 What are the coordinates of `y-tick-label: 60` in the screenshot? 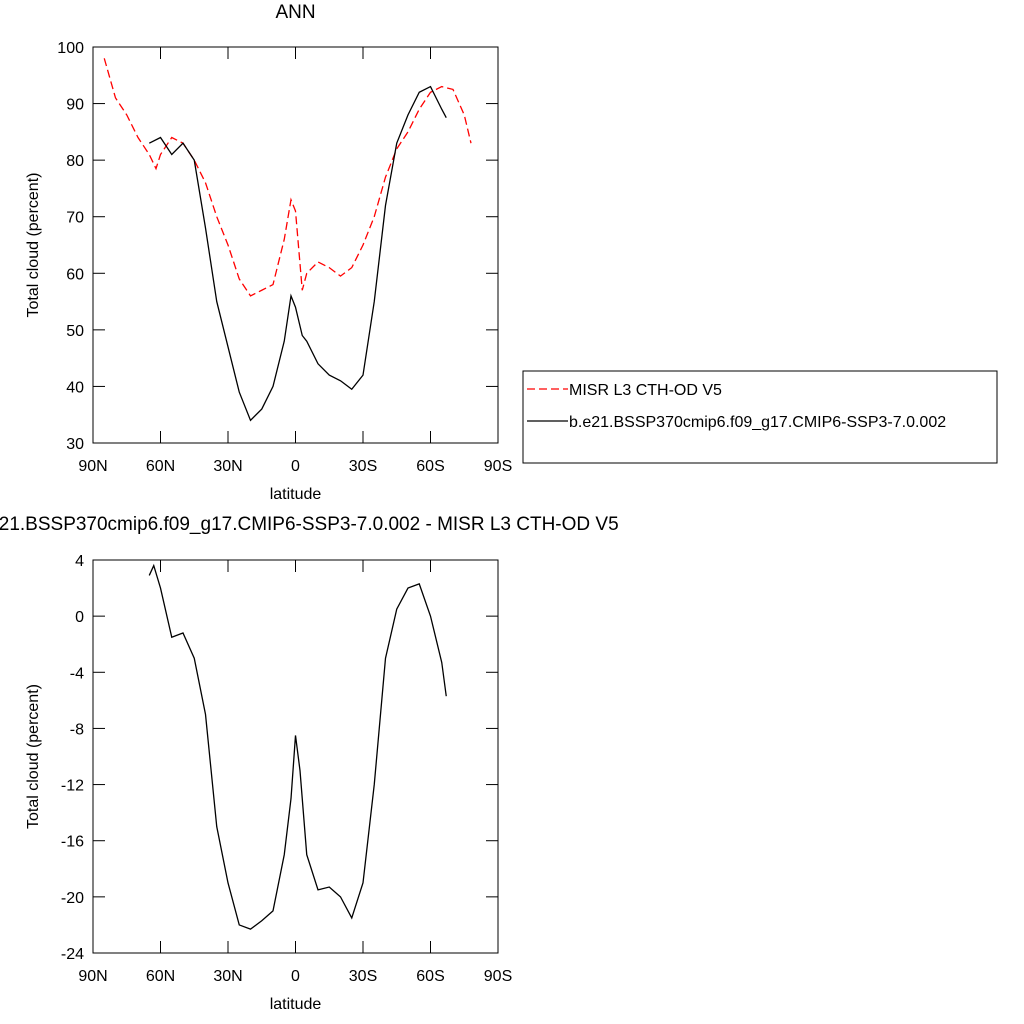 It's located at (75, 274).